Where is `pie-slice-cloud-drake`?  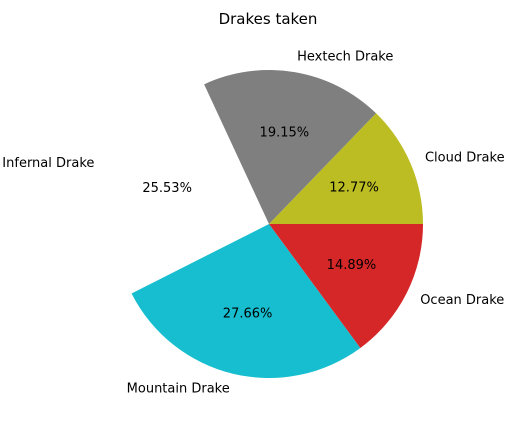 pie-slice-cloud-drake is located at coordinates (346, 168).